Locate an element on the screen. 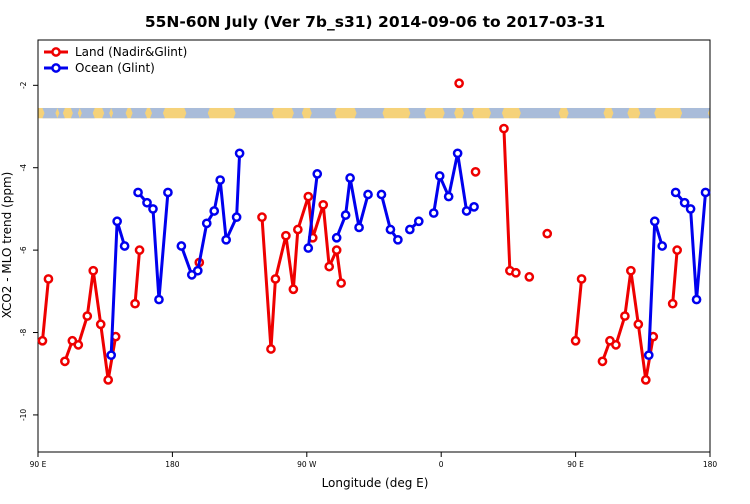 This screenshot has width=750, height=504. y-tick-label: -2 is located at coordinates (23, 85).